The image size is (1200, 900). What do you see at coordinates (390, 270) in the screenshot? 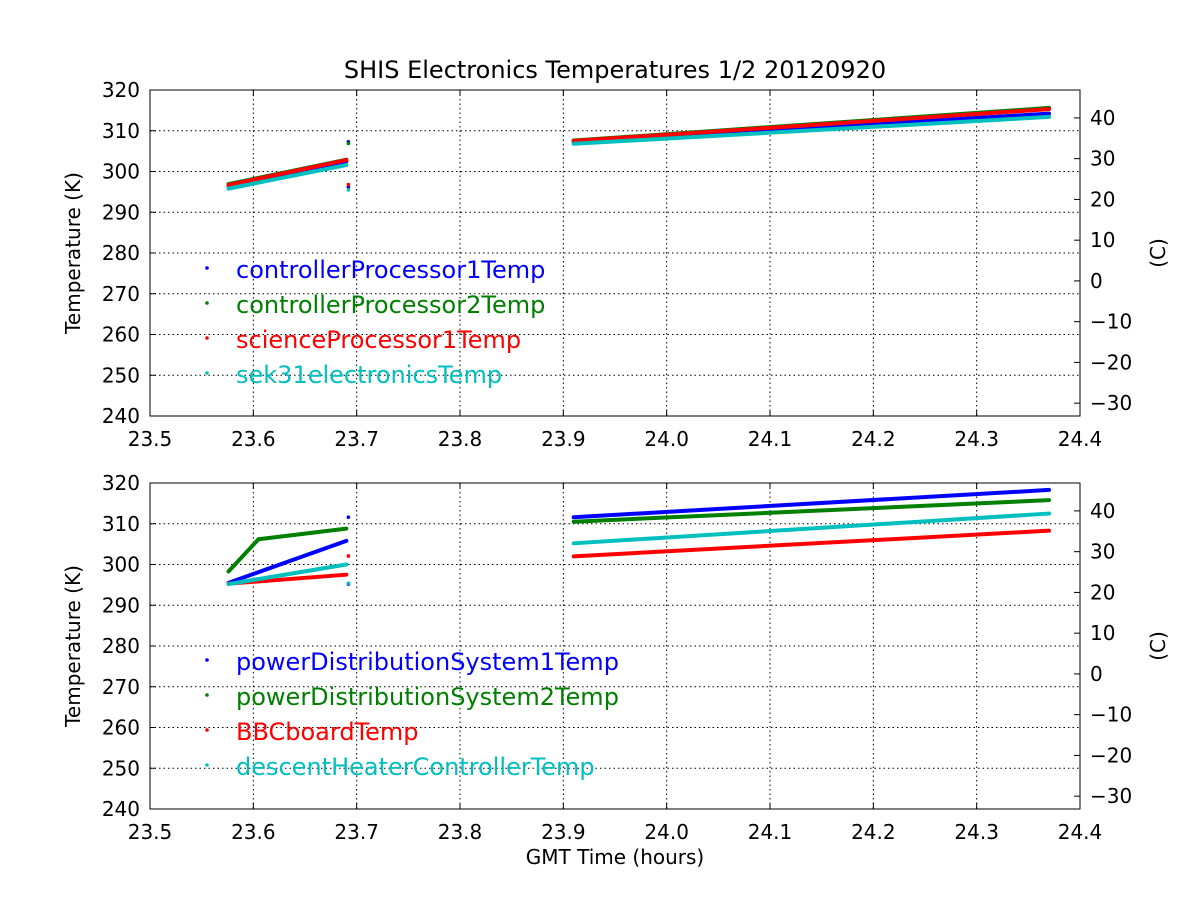
I see `legend-label-controller-processor1-temp: controllerProcessor1Temp` at bounding box center [390, 270].